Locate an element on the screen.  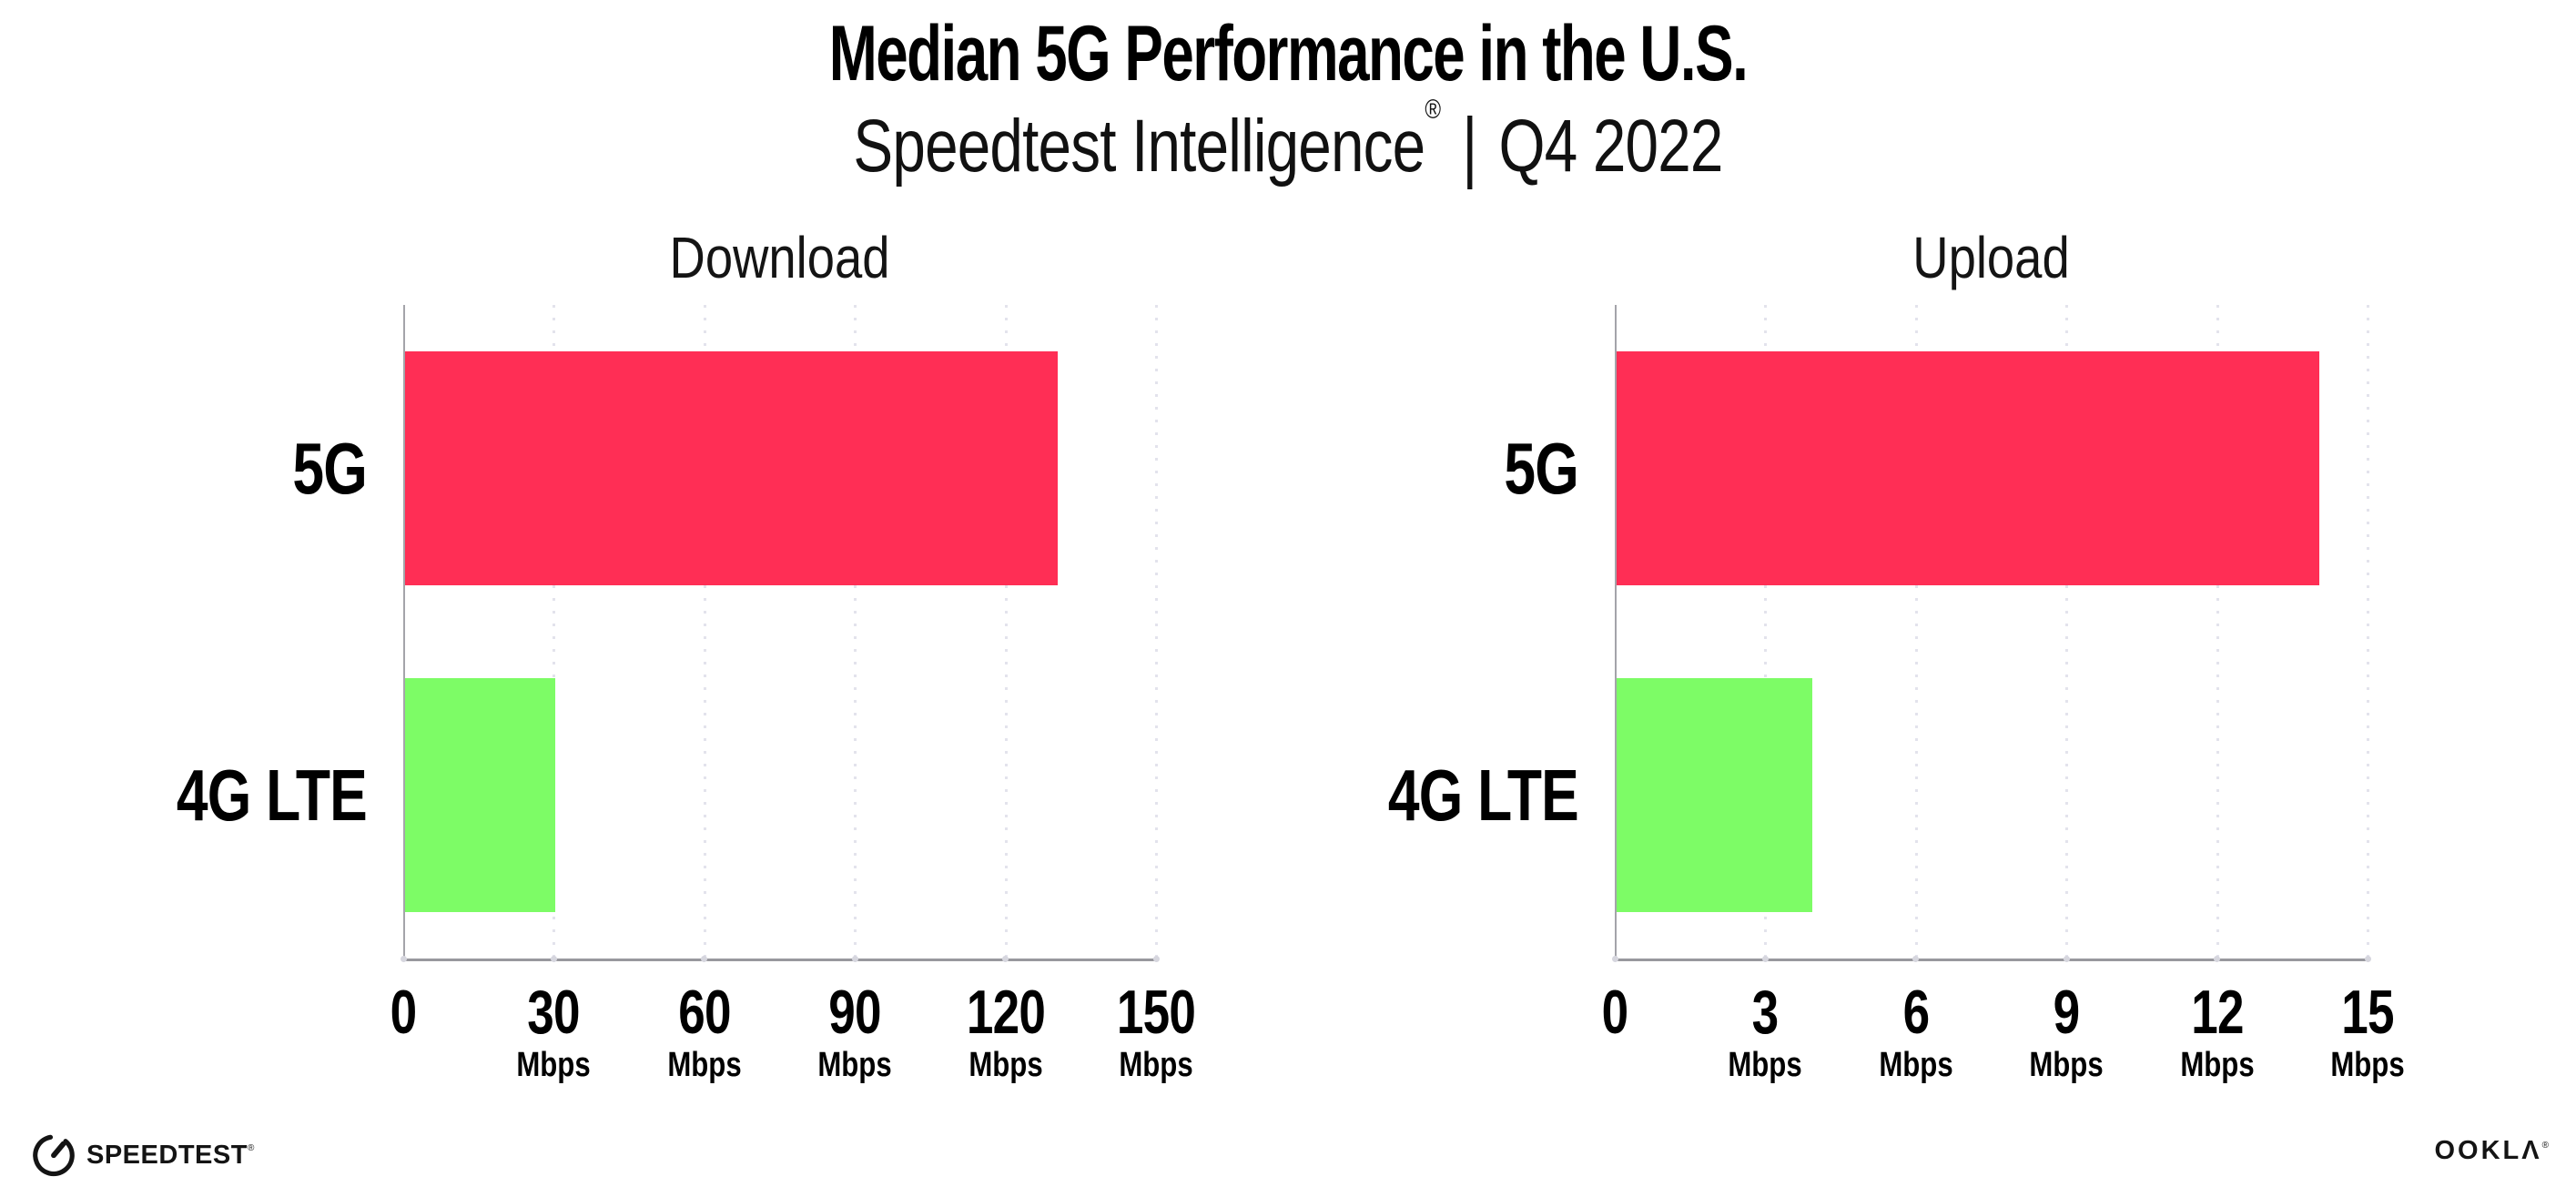
page-subtitle: Speedtest Intelligence® | Q4 2022 is located at coordinates (1288, 142).